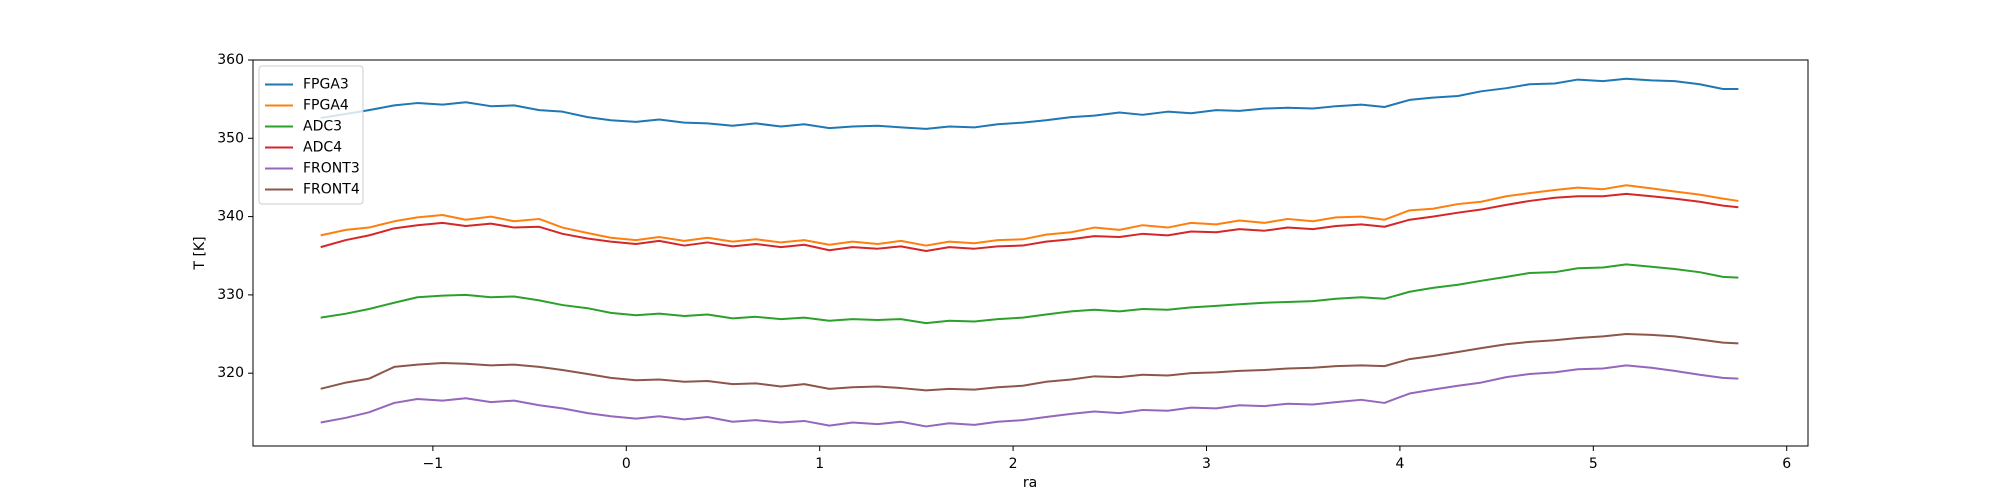  What do you see at coordinates (230, 217) in the screenshot?
I see `y-tick-label: 340` at bounding box center [230, 217].